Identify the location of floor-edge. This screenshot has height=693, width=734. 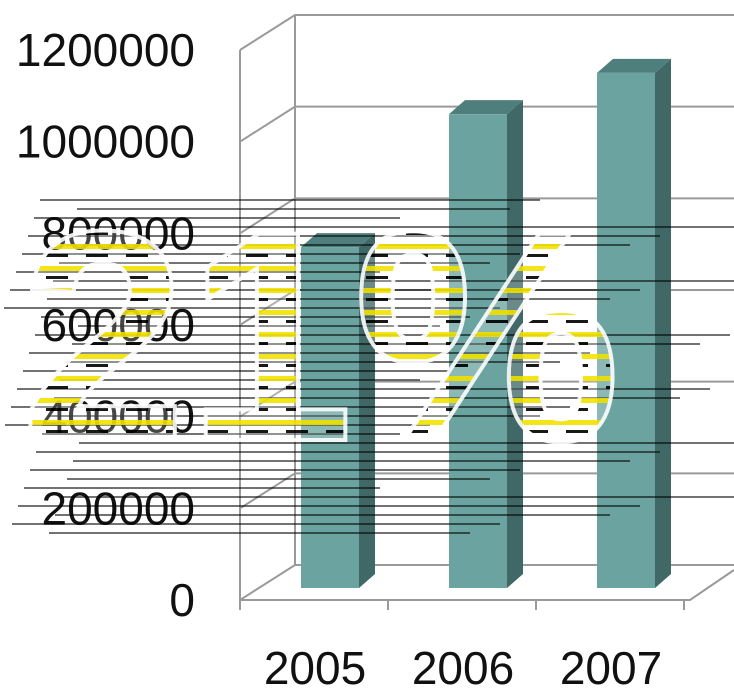
(487, 585).